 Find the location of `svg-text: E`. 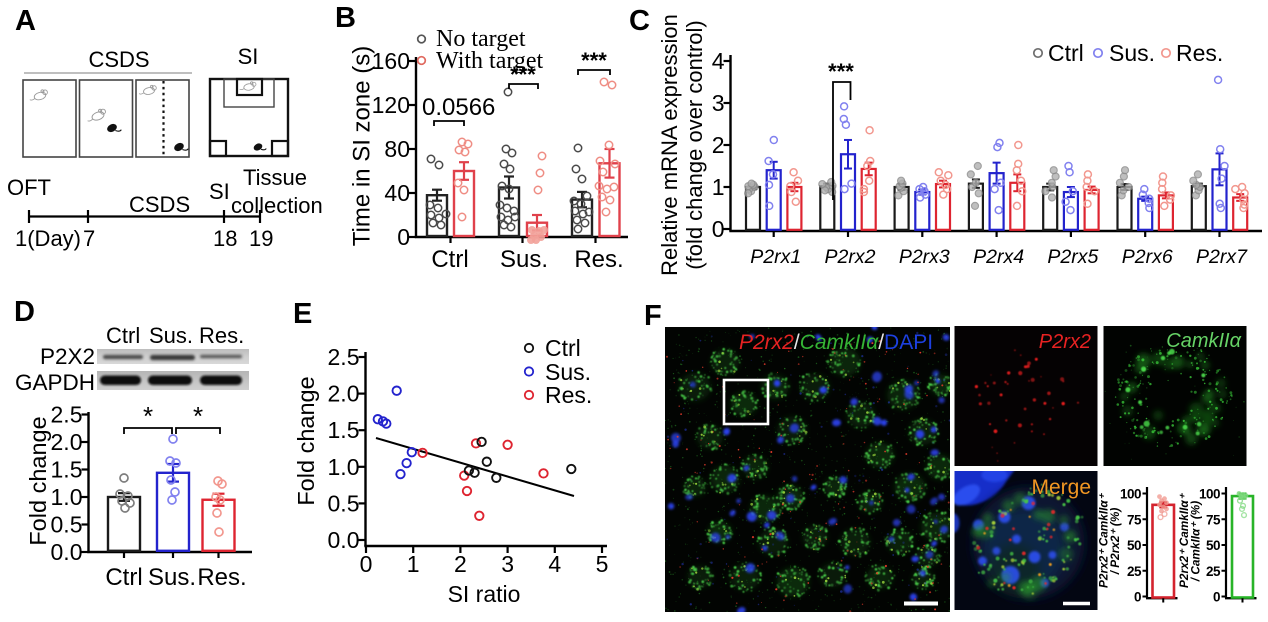

svg-text: E is located at coordinates (302, 314).